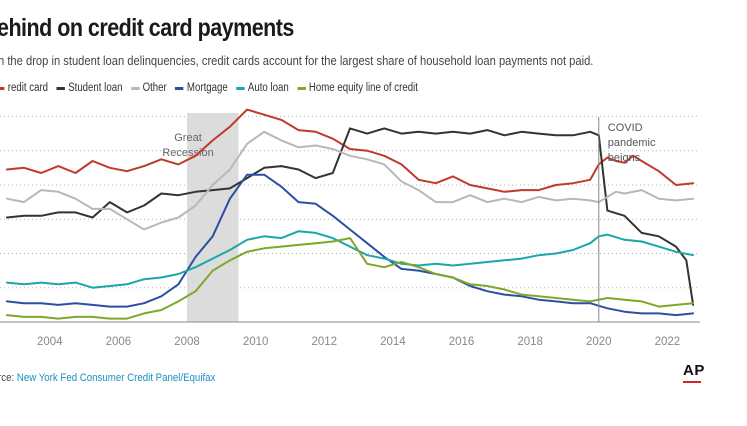  I want to click on legend-label: redit card, so click(28, 88).